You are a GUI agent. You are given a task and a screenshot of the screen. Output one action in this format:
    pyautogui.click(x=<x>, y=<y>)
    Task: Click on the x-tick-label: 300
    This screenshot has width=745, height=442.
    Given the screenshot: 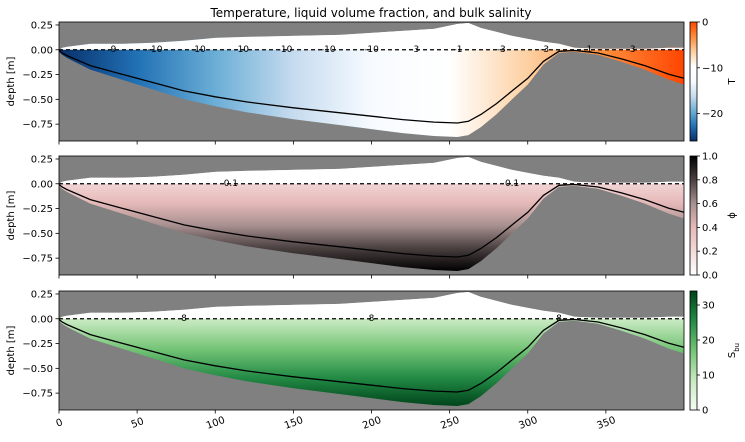 What is the action you would take?
    pyautogui.click(x=528, y=423)
    